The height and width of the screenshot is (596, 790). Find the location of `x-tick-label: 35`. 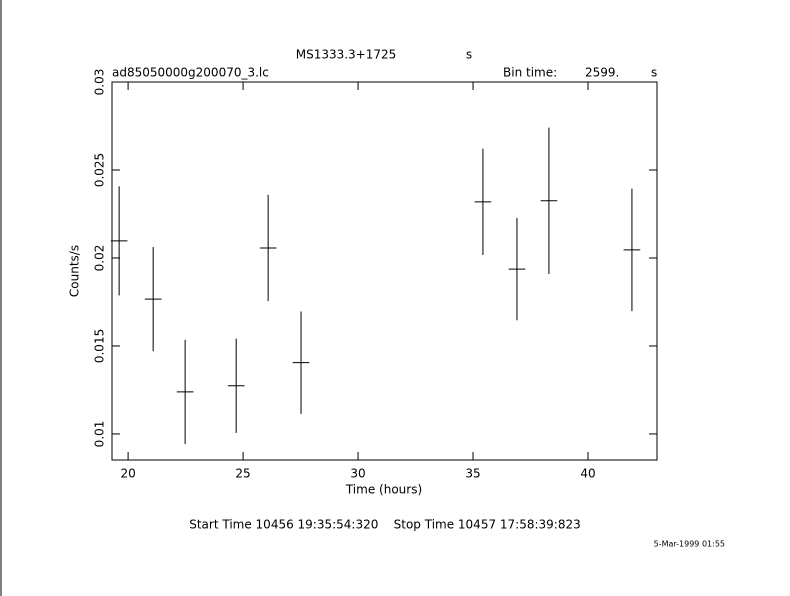

x-tick-label: 35 is located at coordinates (472, 474).